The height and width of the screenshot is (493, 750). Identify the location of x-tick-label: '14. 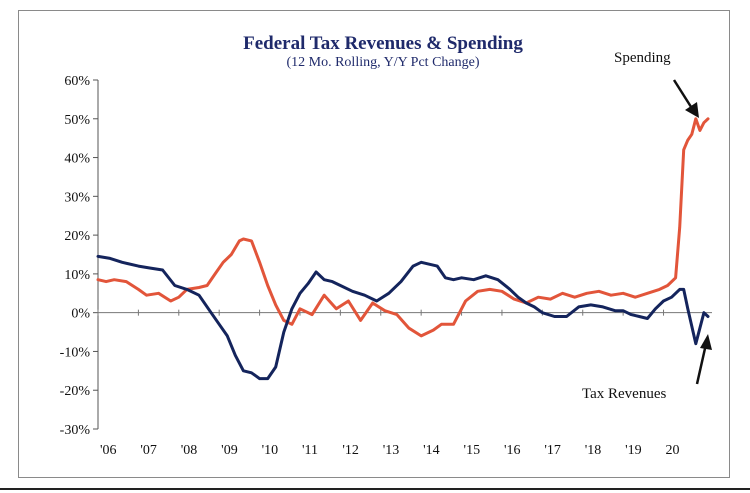
(431, 450).